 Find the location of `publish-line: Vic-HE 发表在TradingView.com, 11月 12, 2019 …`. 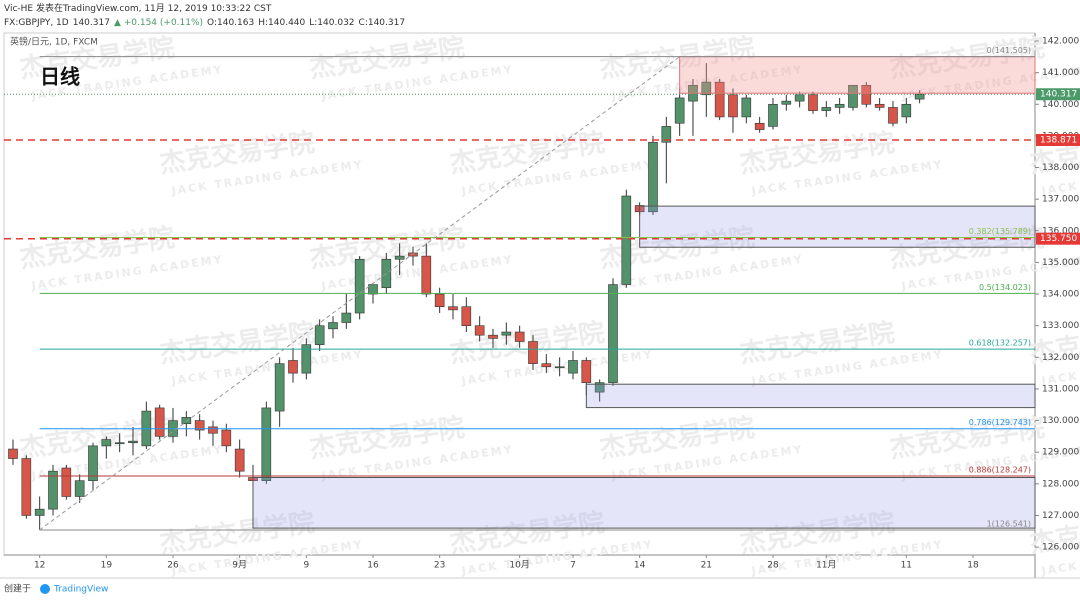

publish-line: Vic-HE 发表在TradingView.com, 11月 12, 2019 … is located at coordinates (138, 9).